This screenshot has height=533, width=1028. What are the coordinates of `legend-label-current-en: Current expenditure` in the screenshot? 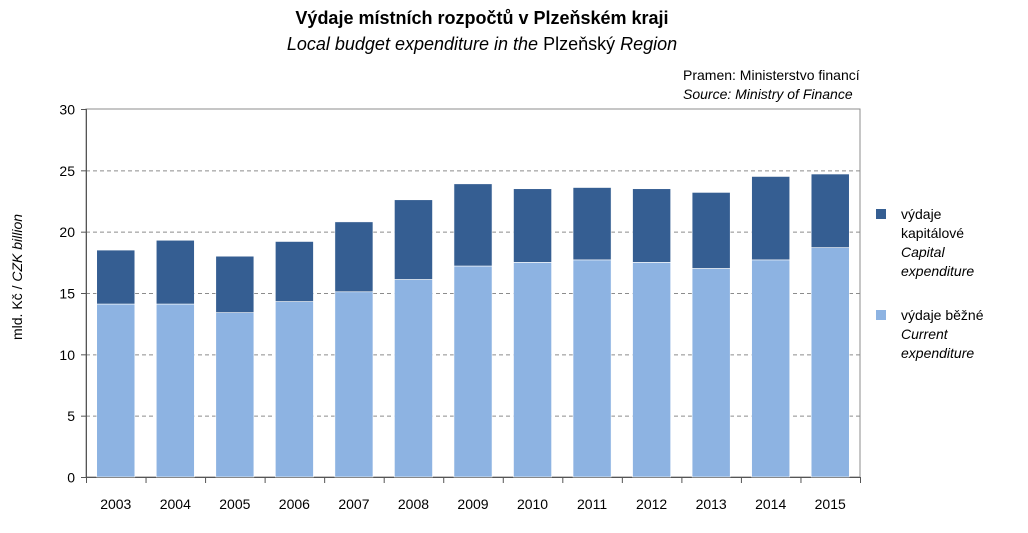 It's located at (938, 343).